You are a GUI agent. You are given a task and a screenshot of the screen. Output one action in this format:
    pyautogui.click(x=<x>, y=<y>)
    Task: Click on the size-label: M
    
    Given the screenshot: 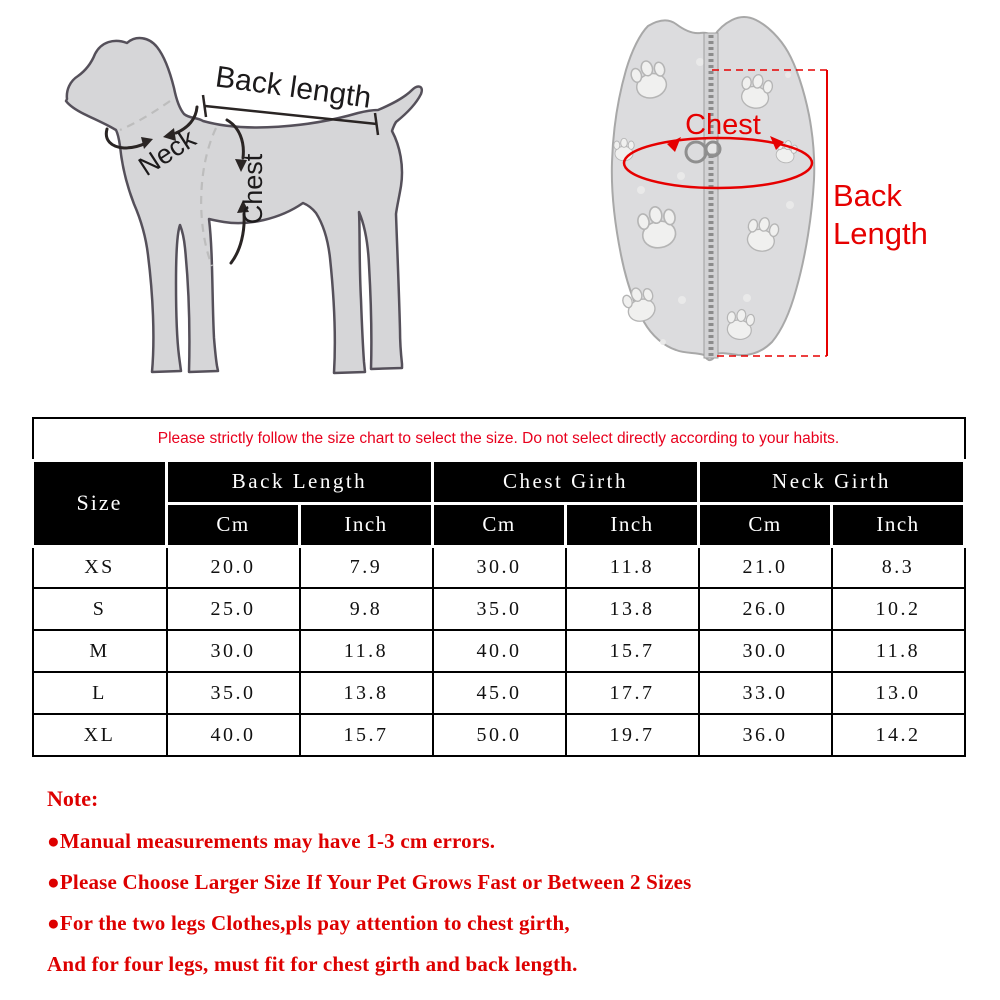 What is the action you would take?
    pyautogui.click(x=99, y=651)
    